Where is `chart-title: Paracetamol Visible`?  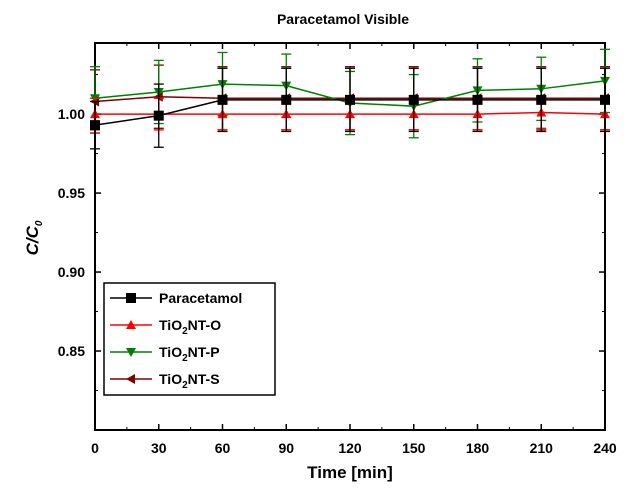
chart-title: Paracetamol Visible is located at coordinates (343, 19).